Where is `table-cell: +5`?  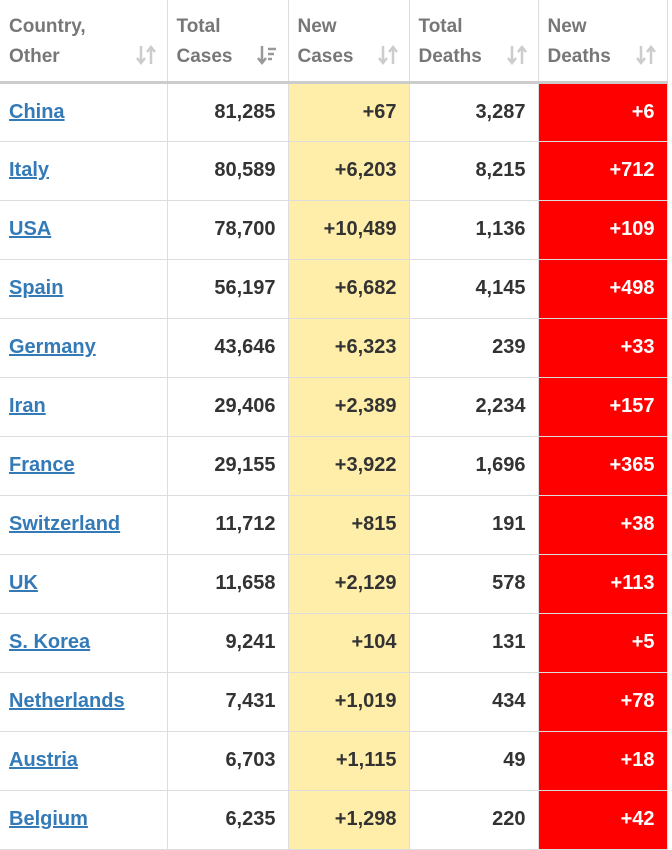
table-cell: +5 is located at coordinates (603, 643).